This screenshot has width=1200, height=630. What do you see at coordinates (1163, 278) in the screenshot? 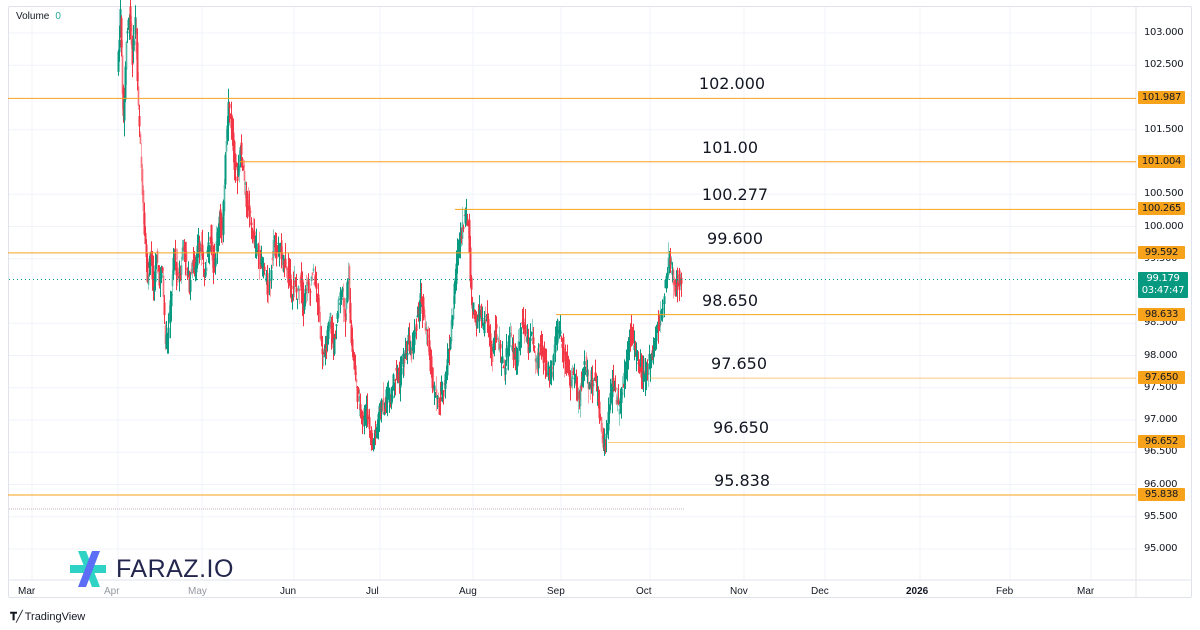
I see `last-price-value: 99.179` at bounding box center [1163, 278].